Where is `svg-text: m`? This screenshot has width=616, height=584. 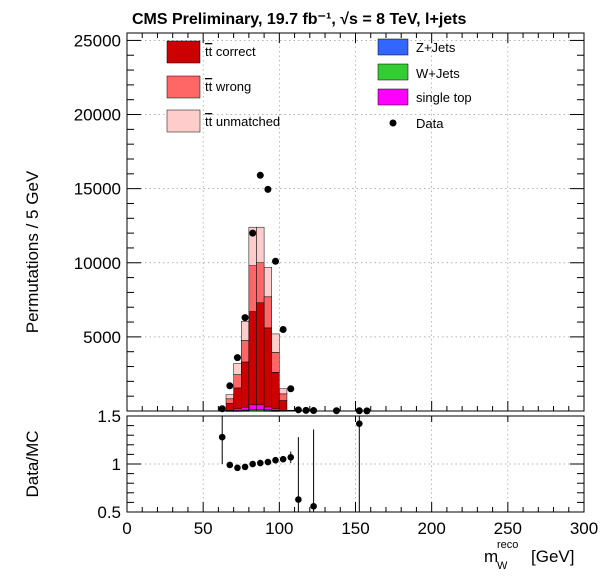
svg-text: m is located at coordinates (491, 556).